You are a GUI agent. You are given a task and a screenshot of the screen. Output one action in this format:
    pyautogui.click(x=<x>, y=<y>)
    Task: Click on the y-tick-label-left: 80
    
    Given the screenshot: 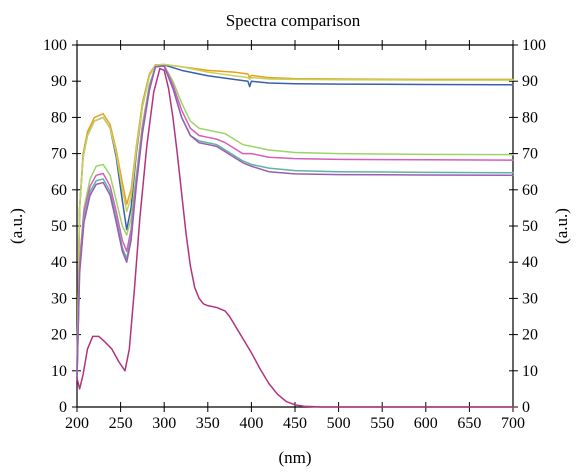 What is the action you would take?
    pyautogui.click(x=59, y=117)
    